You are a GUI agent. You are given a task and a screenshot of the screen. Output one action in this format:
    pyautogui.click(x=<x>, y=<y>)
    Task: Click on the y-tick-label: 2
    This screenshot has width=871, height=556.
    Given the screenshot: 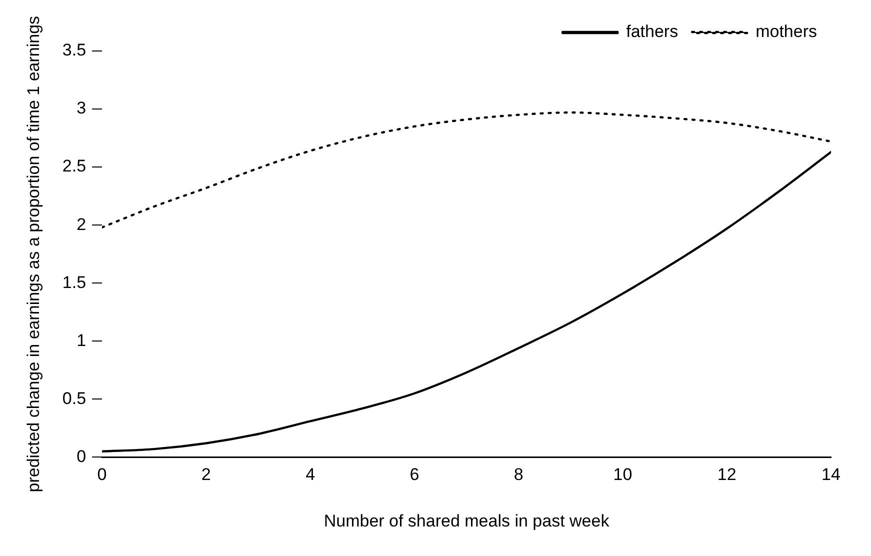 What is the action you would take?
    pyautogui.click(x=81, y=224)
    